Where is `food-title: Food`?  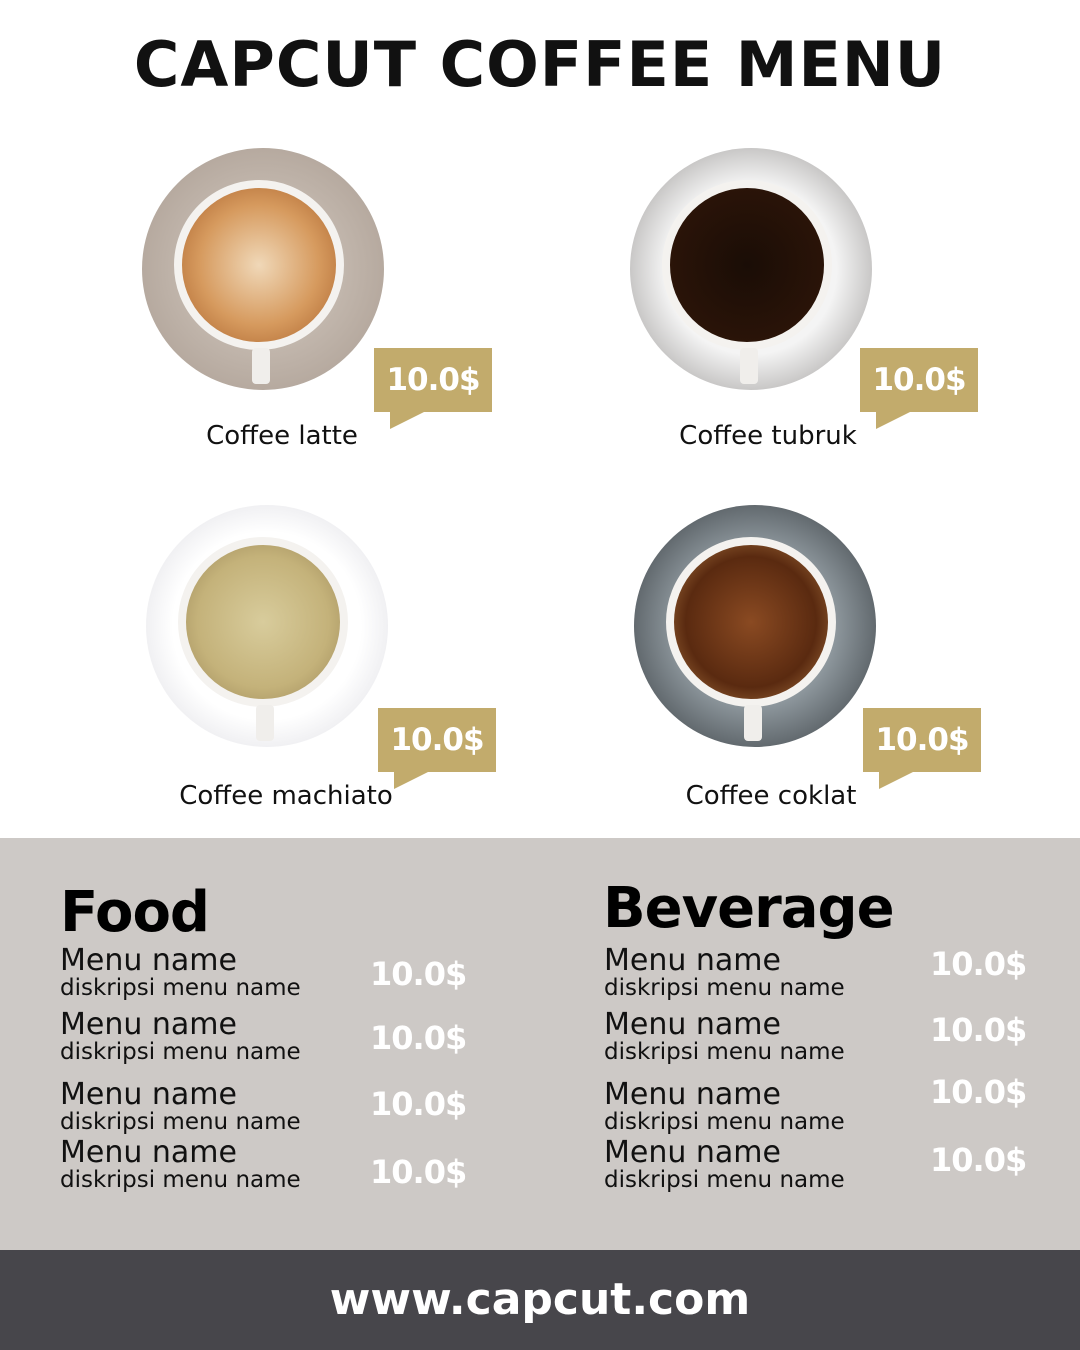 food-title: Food is located at coordinates (135, 912).